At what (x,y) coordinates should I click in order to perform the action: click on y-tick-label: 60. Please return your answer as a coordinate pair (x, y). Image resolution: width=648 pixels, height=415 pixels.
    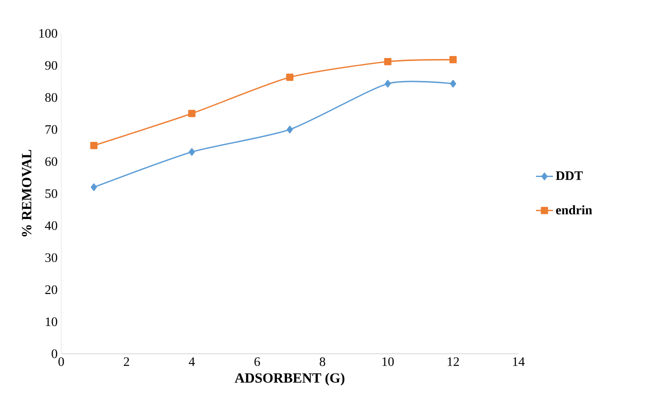
    Looking at the image, I should click on (51, 161).